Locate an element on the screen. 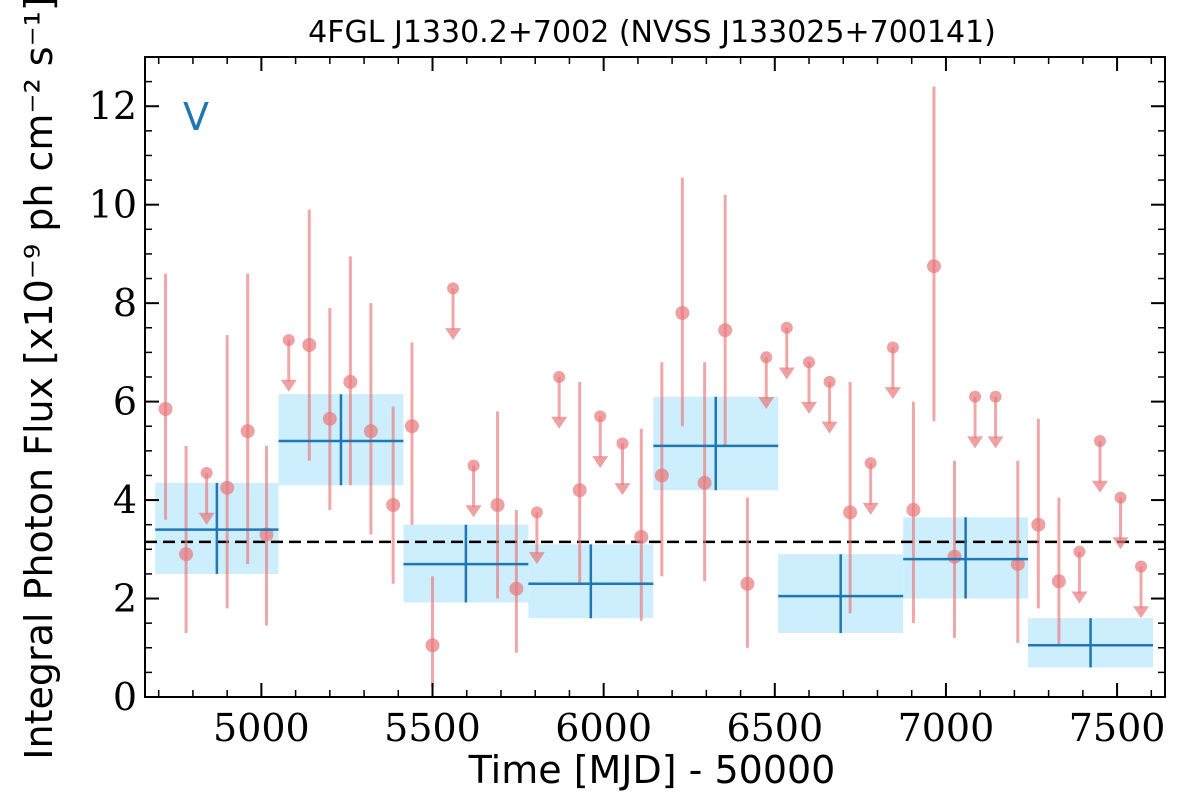  y-tick-label: 6 is located at coordinates (125, 402).